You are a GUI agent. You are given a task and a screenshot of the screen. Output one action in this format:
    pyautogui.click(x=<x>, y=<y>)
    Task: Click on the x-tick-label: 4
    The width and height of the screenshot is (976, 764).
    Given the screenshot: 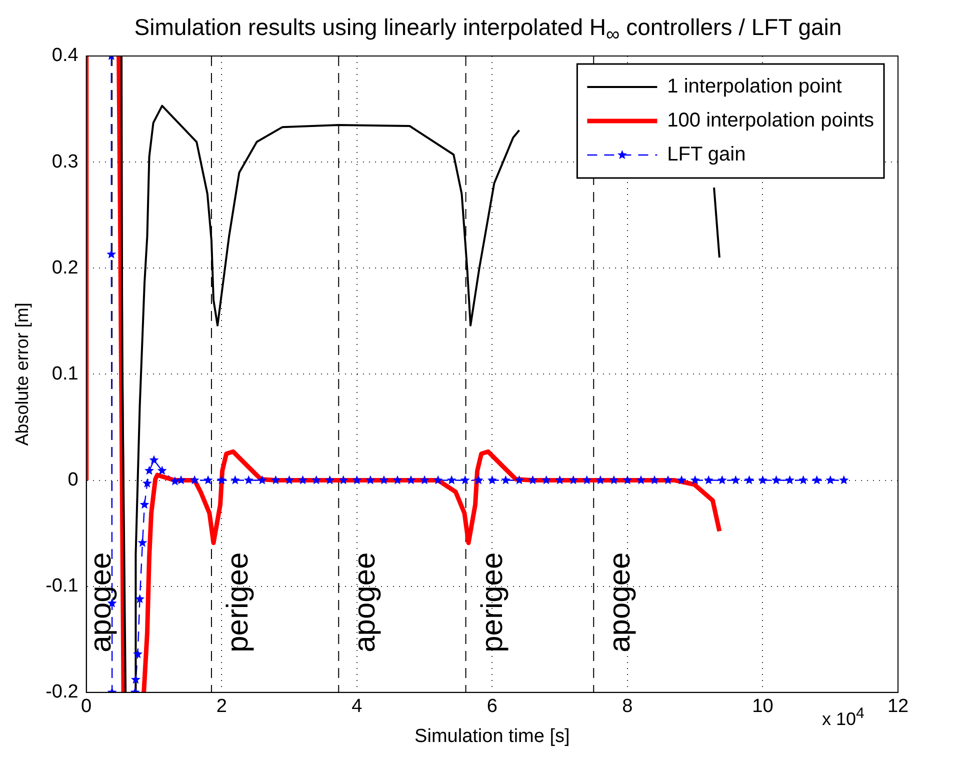 What is the action you would take?
    pyautogui.click(x=357, y=707)
    